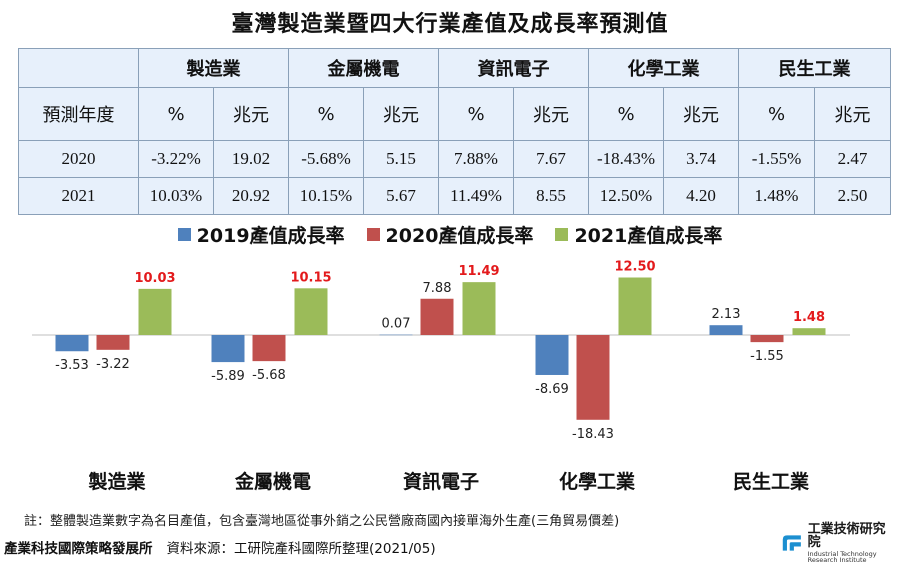 The width and height of the screenshot is (900, 564). I want to click on table-row-label: 預測年度, so click(78, 114).